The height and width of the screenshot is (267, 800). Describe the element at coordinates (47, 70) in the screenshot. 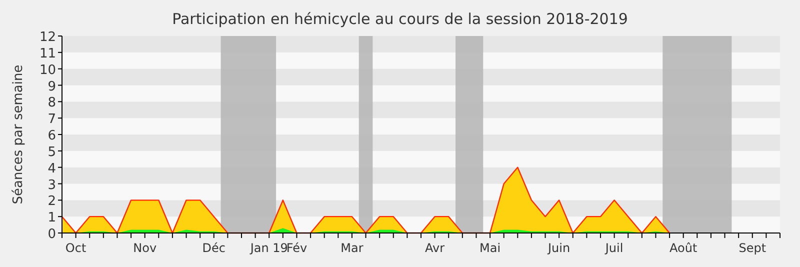

I see `y-tick-label: 10` at that location.